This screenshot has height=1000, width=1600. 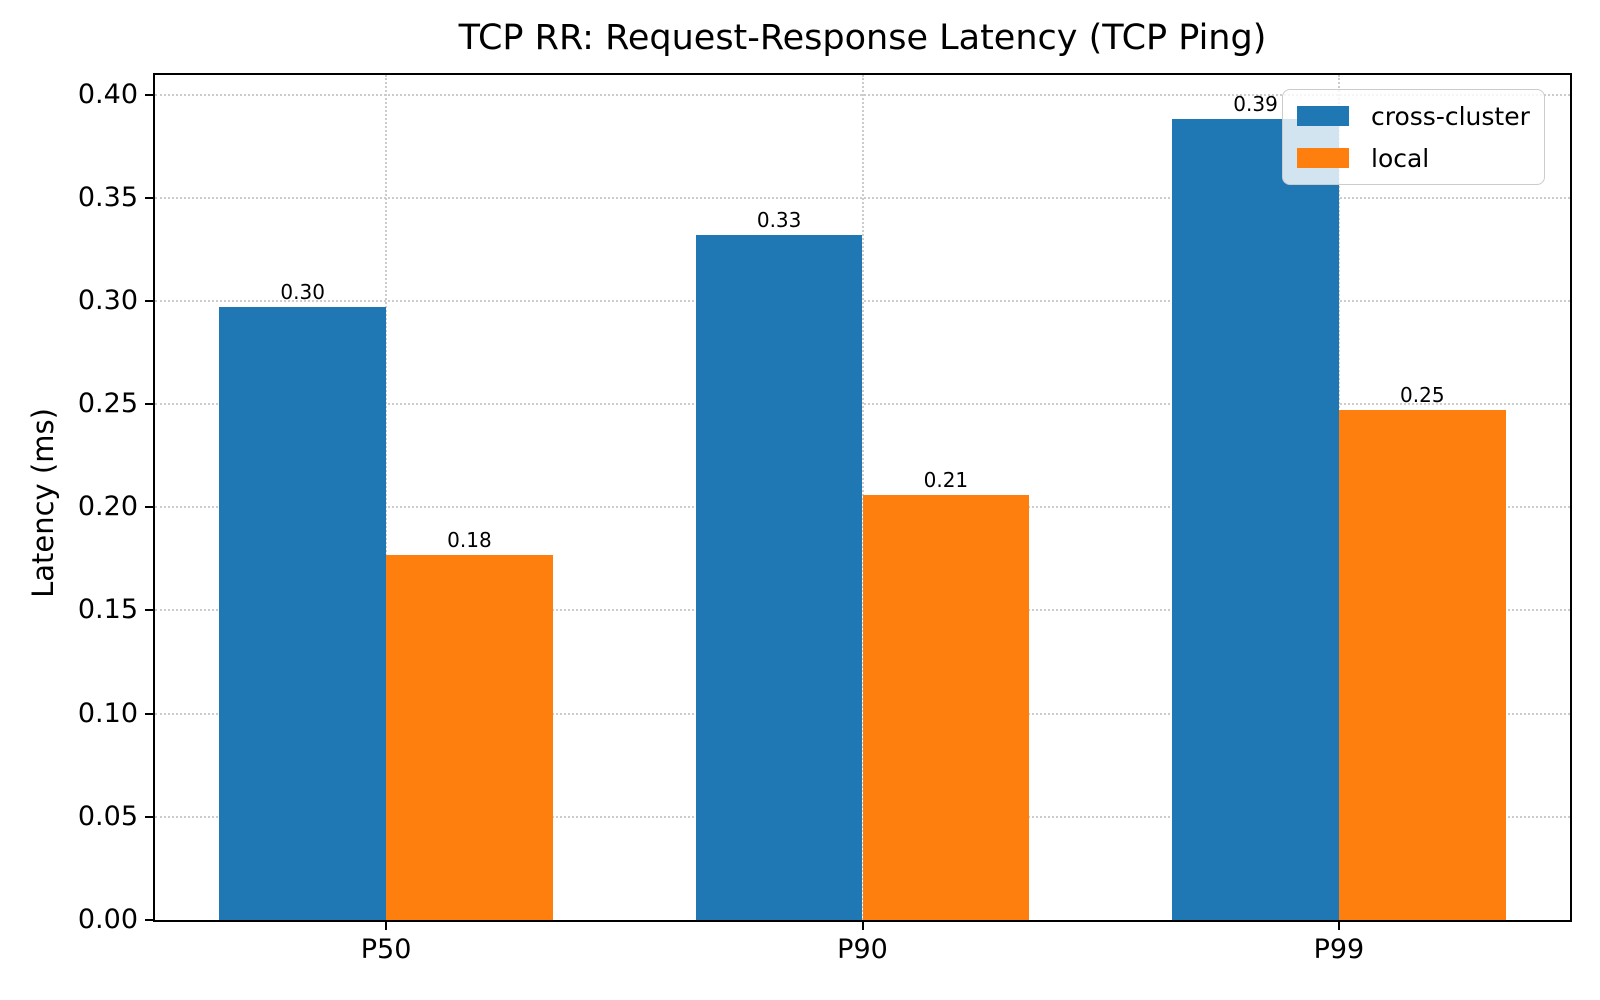 What do you see at coordinates (1413, 137) in the screenshot?
I see `legend: cross-cluster local` at bounding box center [1413, 137].